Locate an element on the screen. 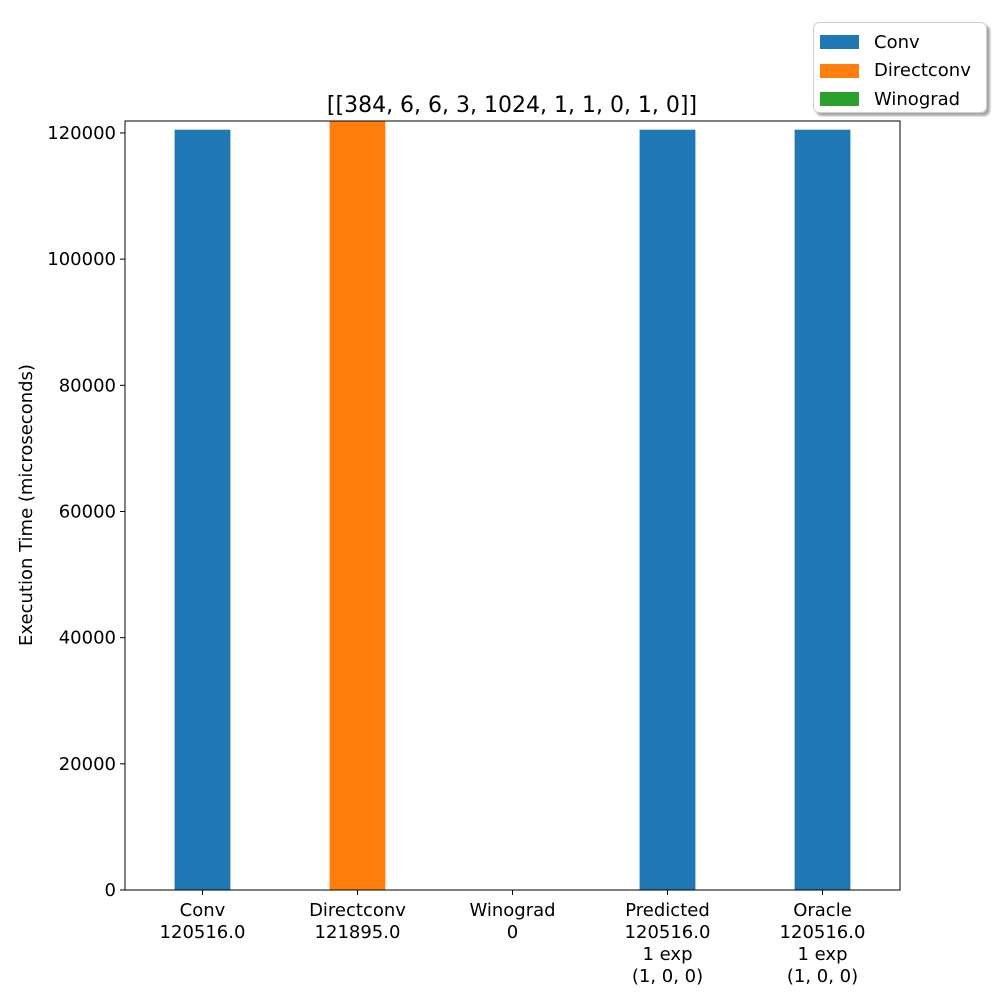 The height and width of the screenshot is (1000, 1000). x-tick-label: Directconv 121895.0 is located at coordinates (357, 921).